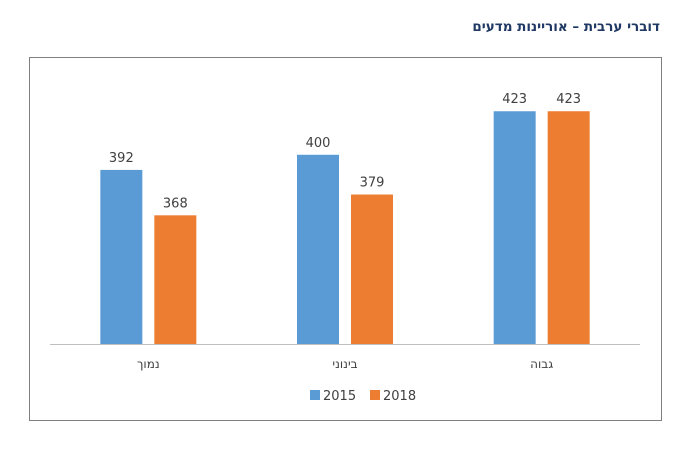 Image resolution: width=682 pixels, height=454 pixels. What do you see at coordinates (318, 143) in the screenshot?
I see `data-label-2015-1: 400` at bounding box center [318, 143].